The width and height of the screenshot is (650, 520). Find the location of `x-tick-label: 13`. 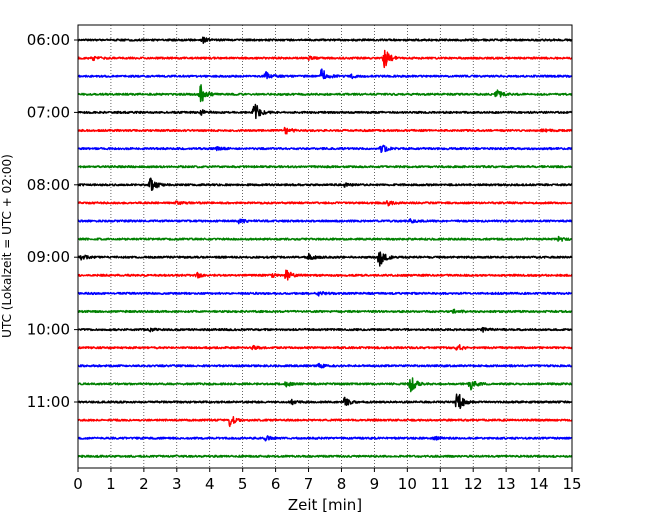

x-tick-label: 13 is located at coordinates (506, 484).